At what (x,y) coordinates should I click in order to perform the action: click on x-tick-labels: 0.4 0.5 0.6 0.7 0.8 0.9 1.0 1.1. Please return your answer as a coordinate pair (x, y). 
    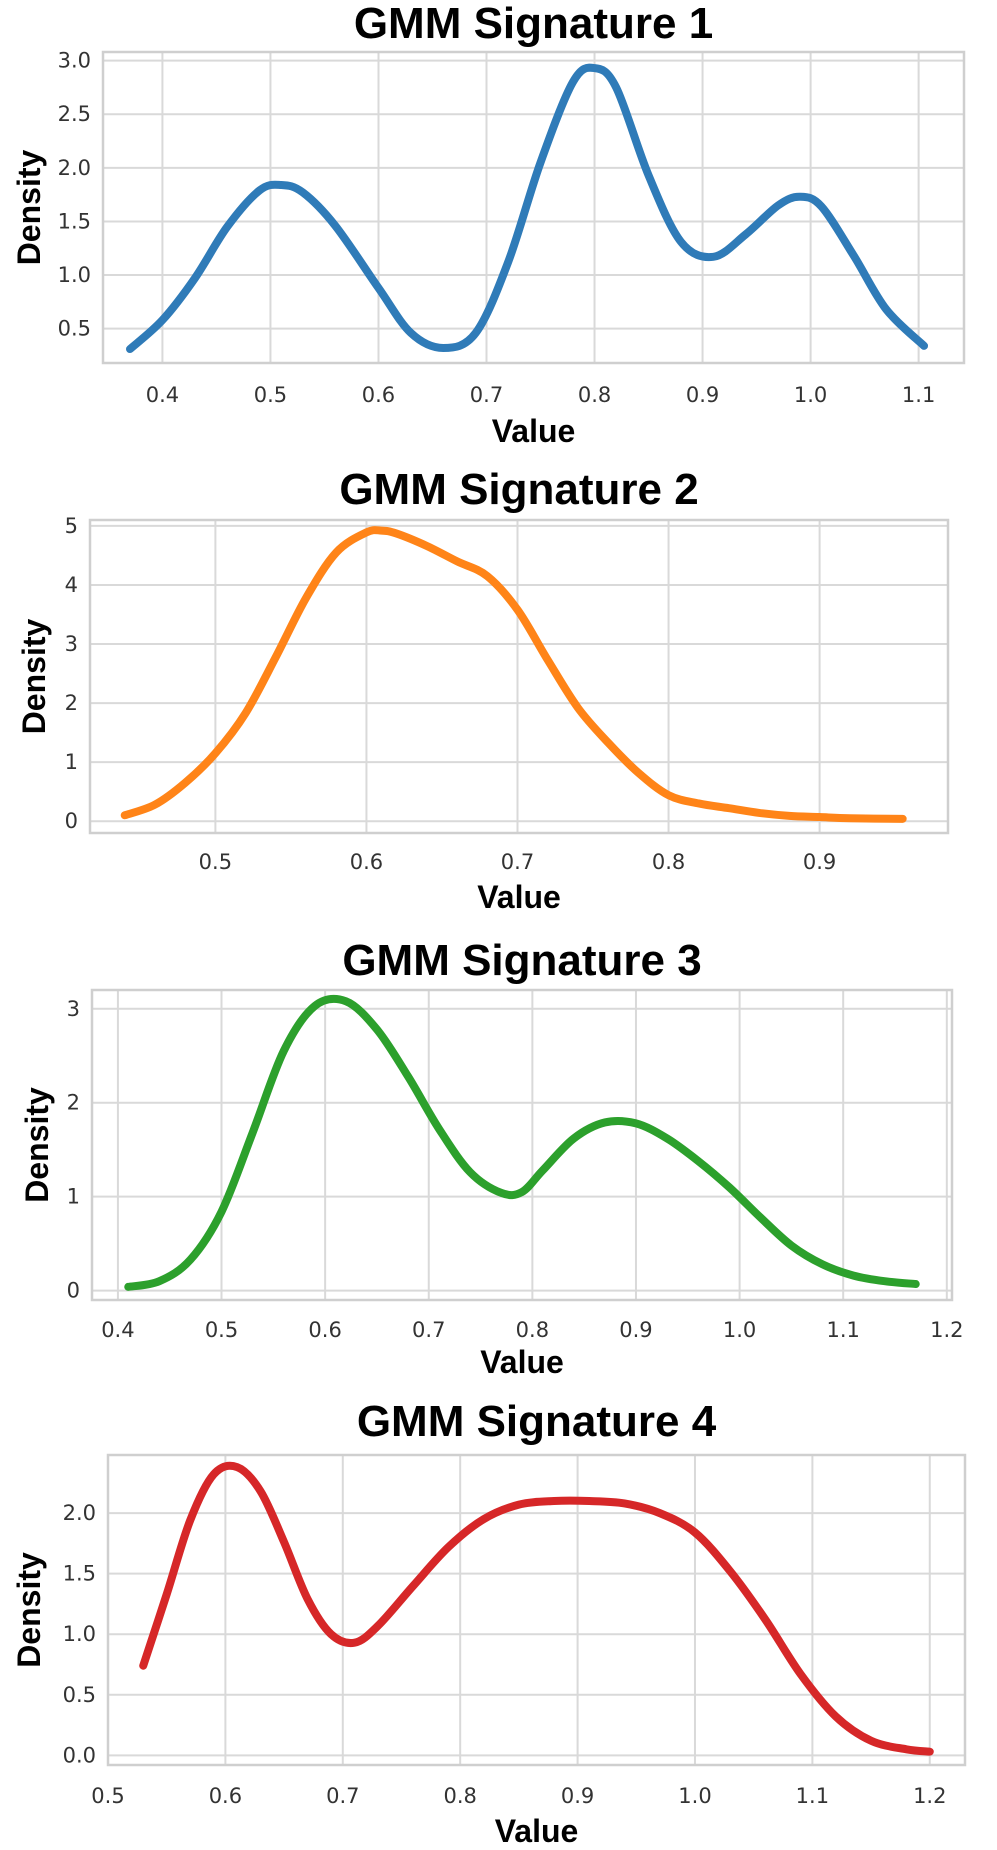
    Looking at the image, I should click on (541, 395).